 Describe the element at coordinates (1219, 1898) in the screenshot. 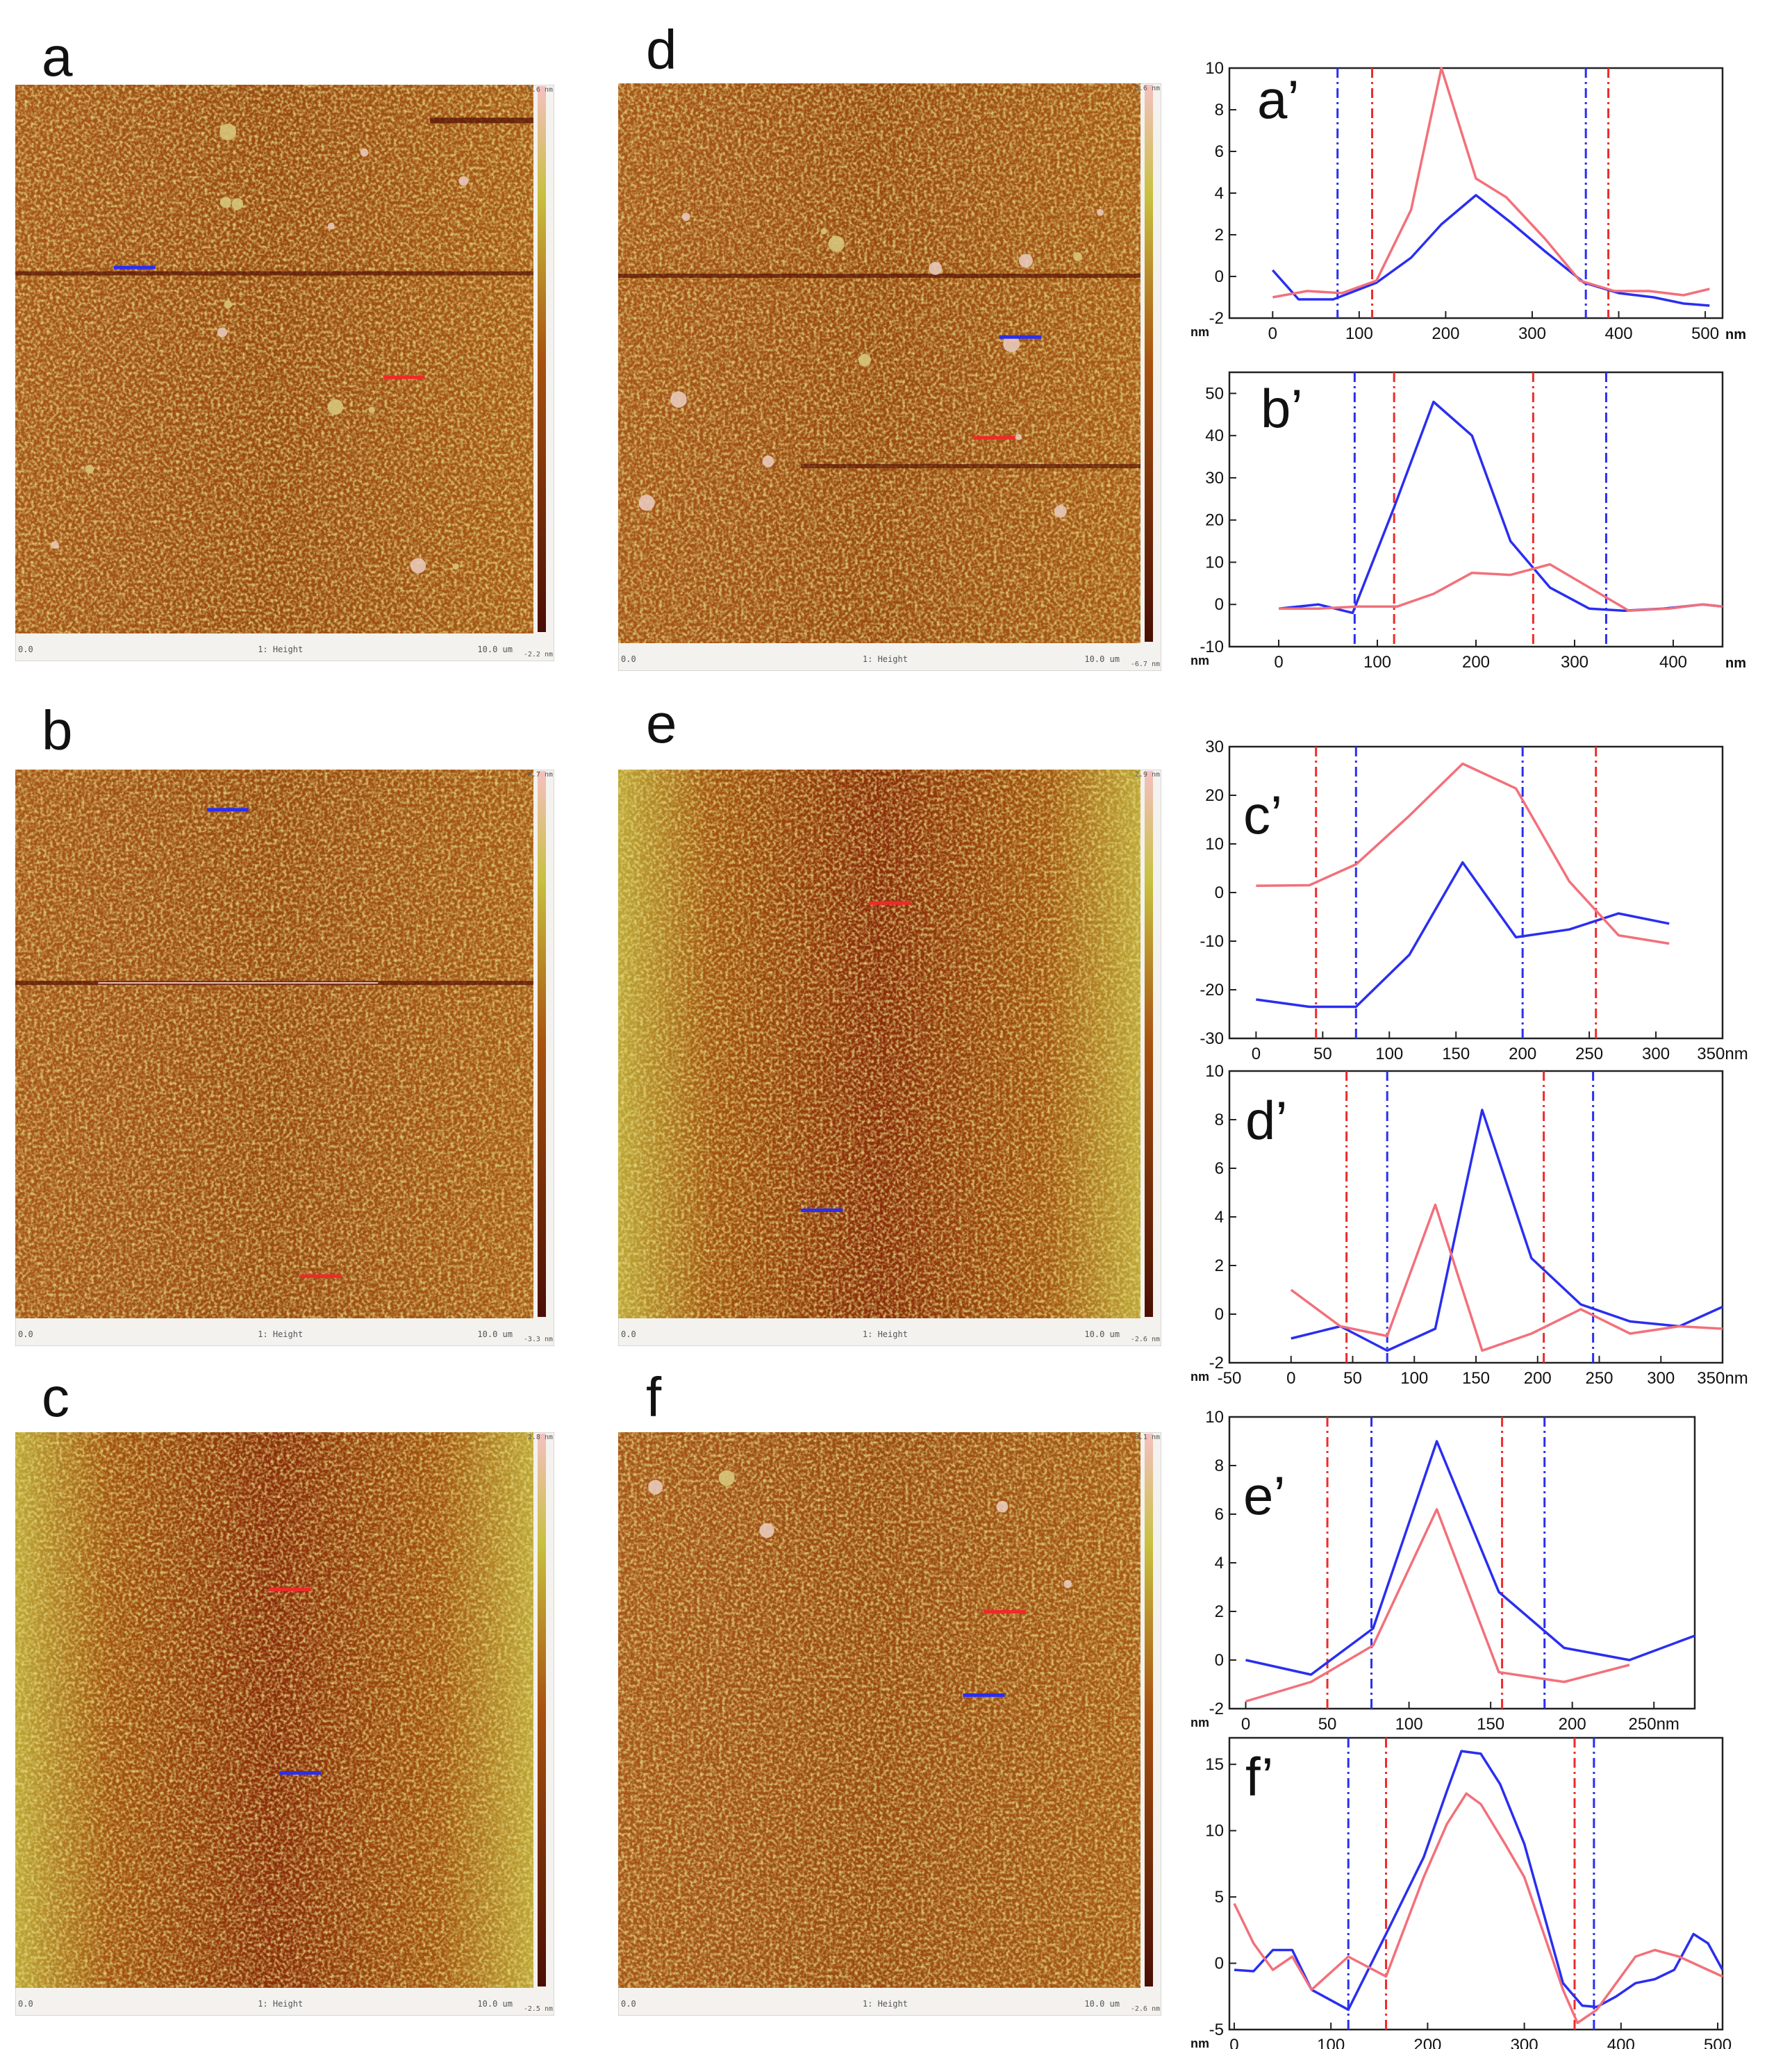

I see `y-tick-label: 5` at that location.